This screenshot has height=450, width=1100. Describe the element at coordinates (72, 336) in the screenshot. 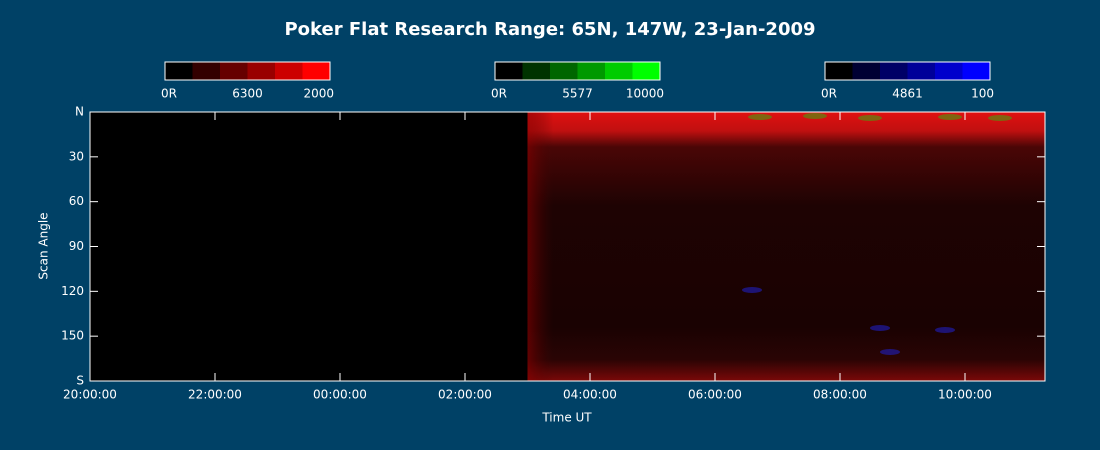

I see `y-tick-label: 150` at that location.